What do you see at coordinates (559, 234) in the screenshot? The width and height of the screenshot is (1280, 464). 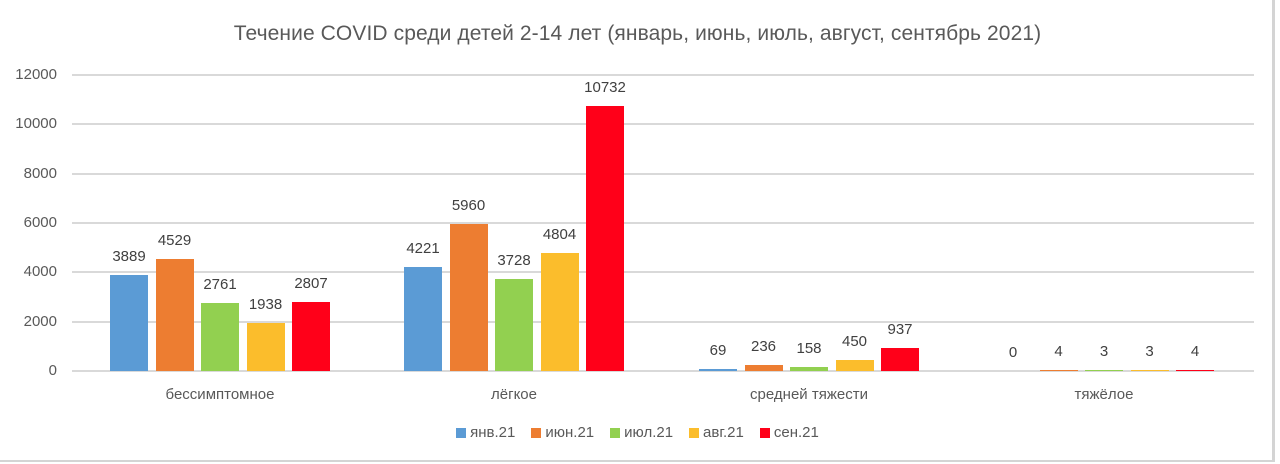 I see `value-label: 4804` at bounding box center [559, 234].